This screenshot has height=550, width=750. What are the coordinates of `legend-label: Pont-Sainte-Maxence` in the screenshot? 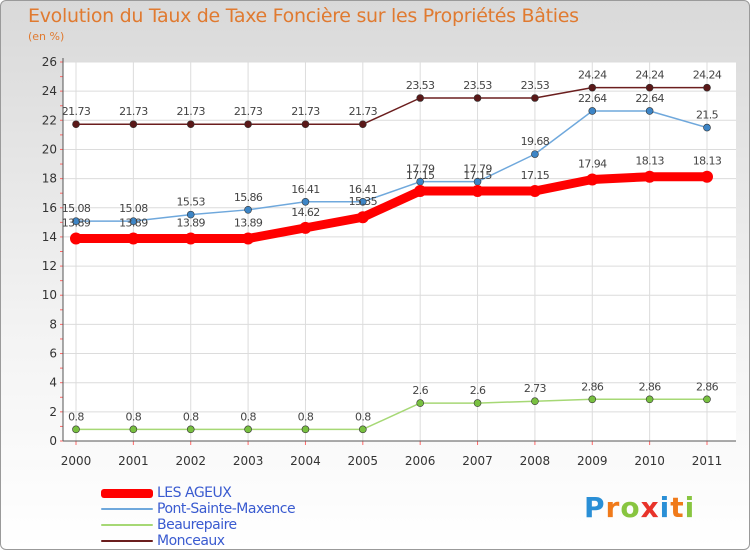 It's located at (226, 509).